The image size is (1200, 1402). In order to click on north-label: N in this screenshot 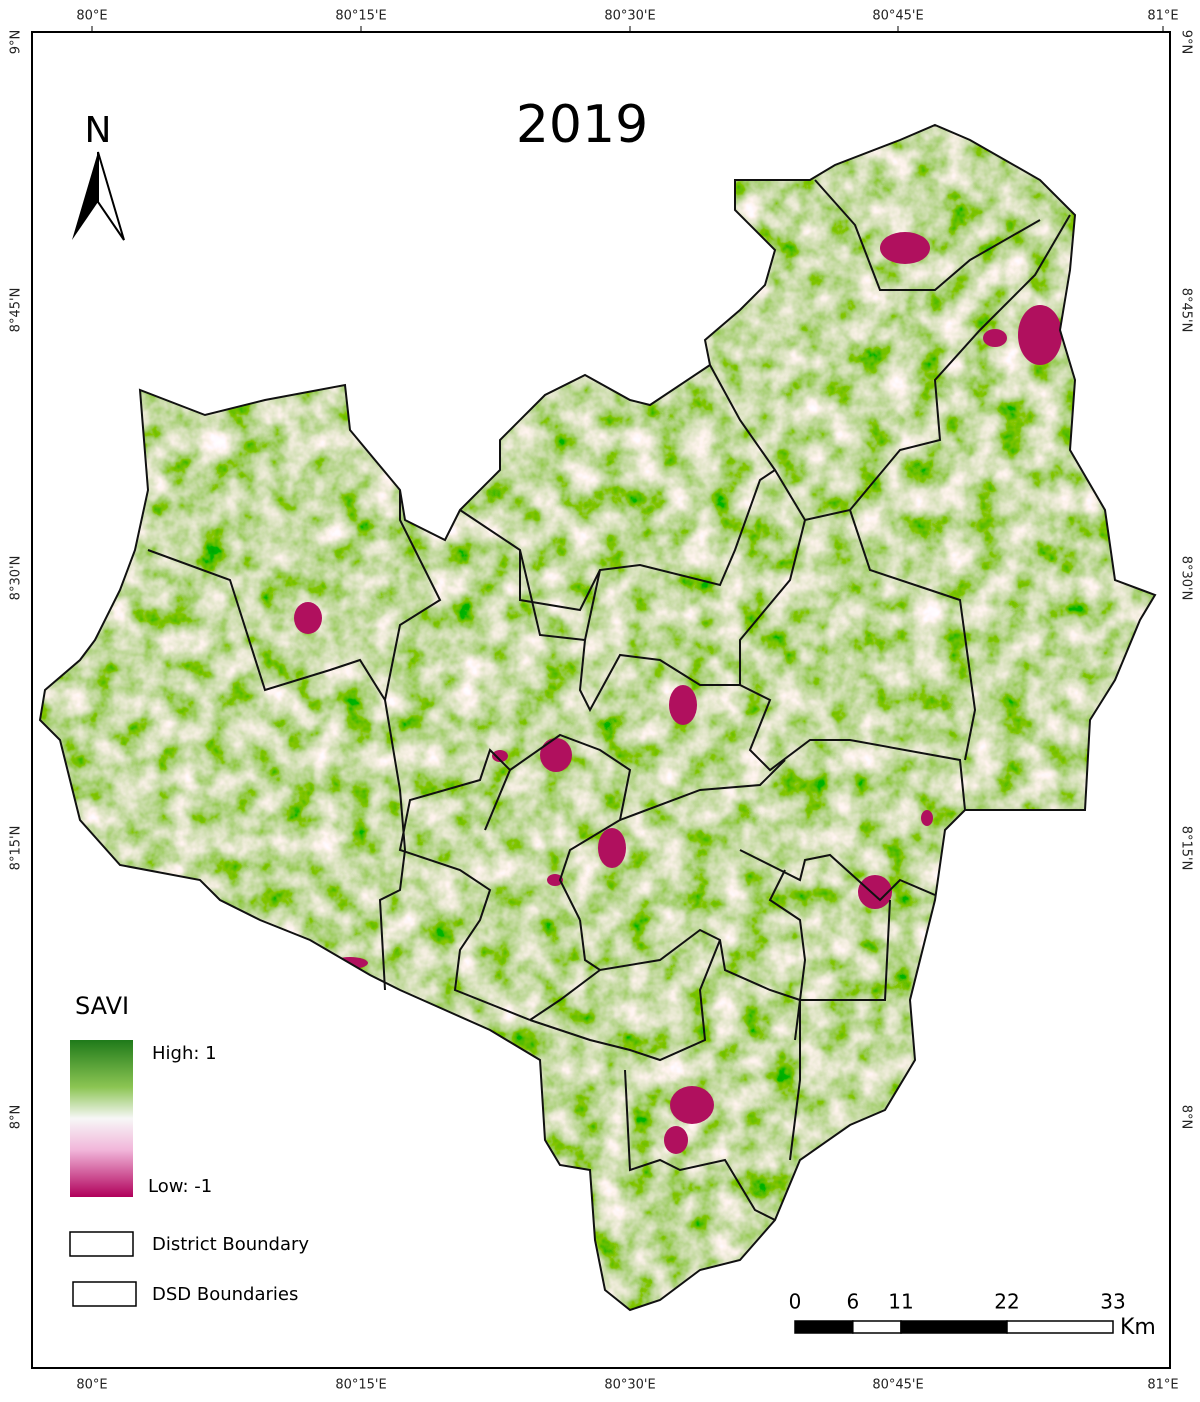, I will do `click(98, 130)`.